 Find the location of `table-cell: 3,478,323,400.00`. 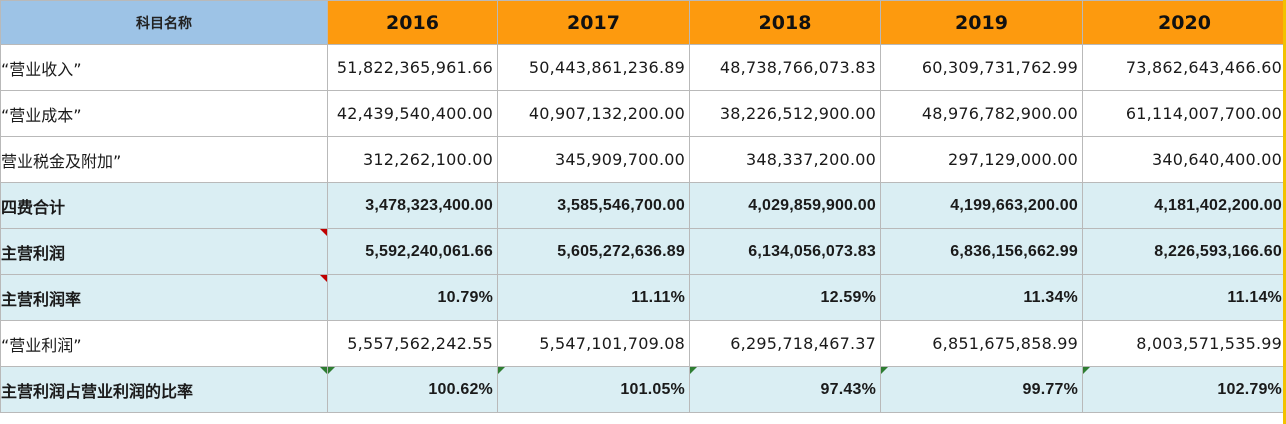

table-cell: 3,478,323,400.00 is located at coordinates (412, 205).